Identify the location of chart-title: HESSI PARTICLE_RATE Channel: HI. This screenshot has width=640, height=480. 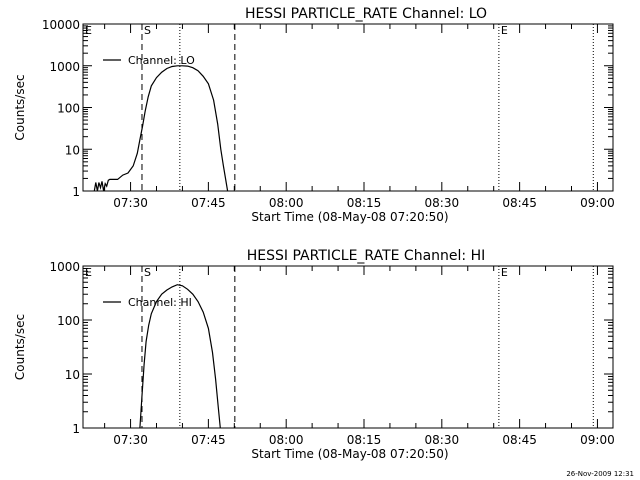
(366, 256).